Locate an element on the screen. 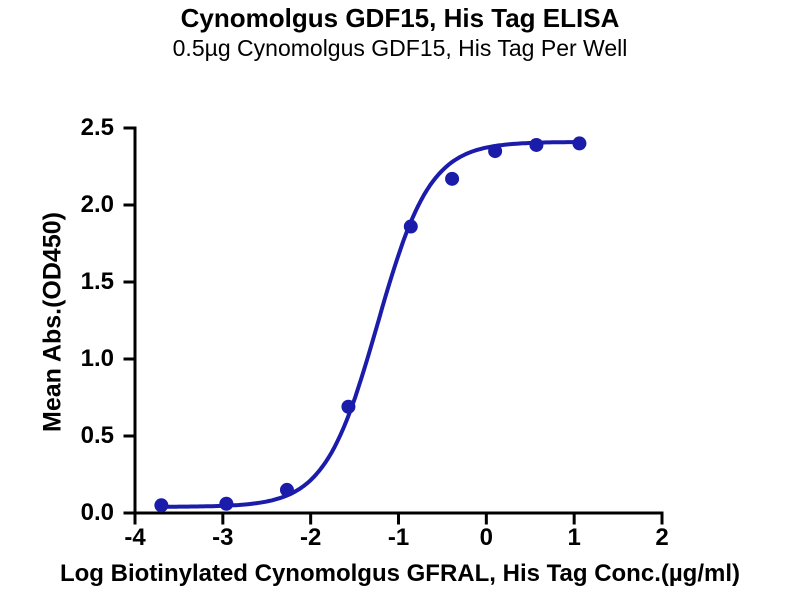  chart-subtitle: 0.5µg Cynomolgus GDF15, His Tag Per Well is located at coordinates (400, 48).